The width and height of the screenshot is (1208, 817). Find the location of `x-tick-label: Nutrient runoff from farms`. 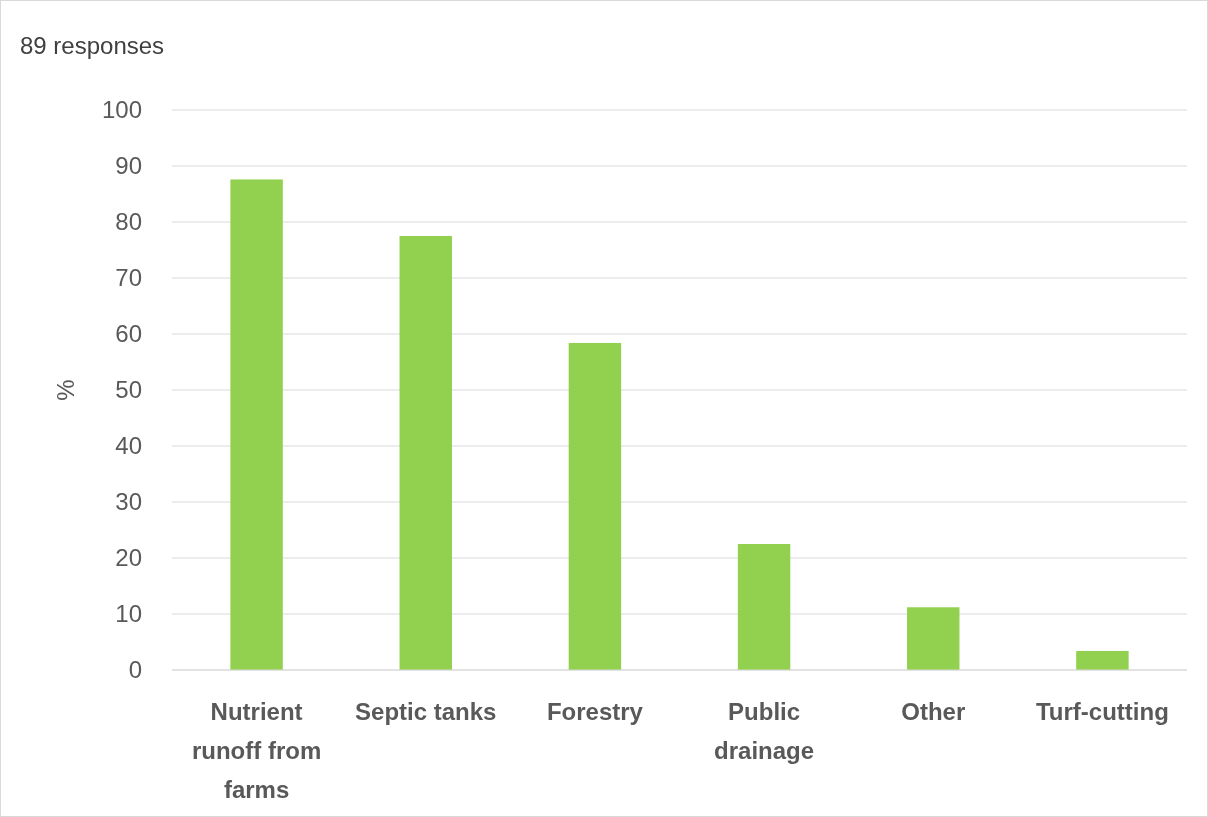

x-tick-label: Nutrient runoff from farms is located at coordinates (256, 750).